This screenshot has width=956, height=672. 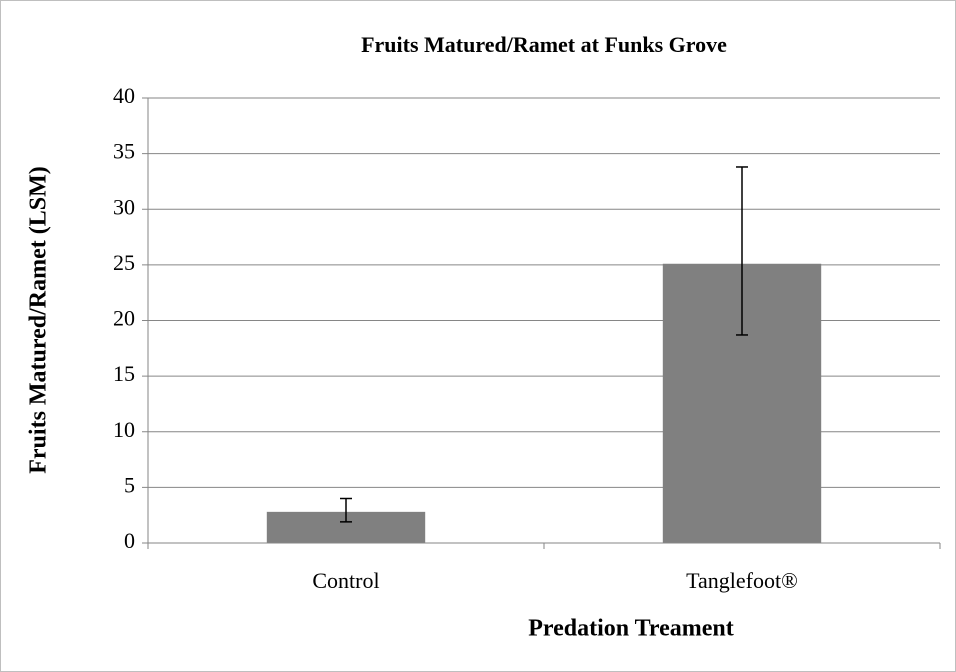 What do you see at coordinates (544, 44) in the screenshot?
I see `chart-title: Fruits Matured/Ramet at Funks Grove` at bounding box center [544, 44].